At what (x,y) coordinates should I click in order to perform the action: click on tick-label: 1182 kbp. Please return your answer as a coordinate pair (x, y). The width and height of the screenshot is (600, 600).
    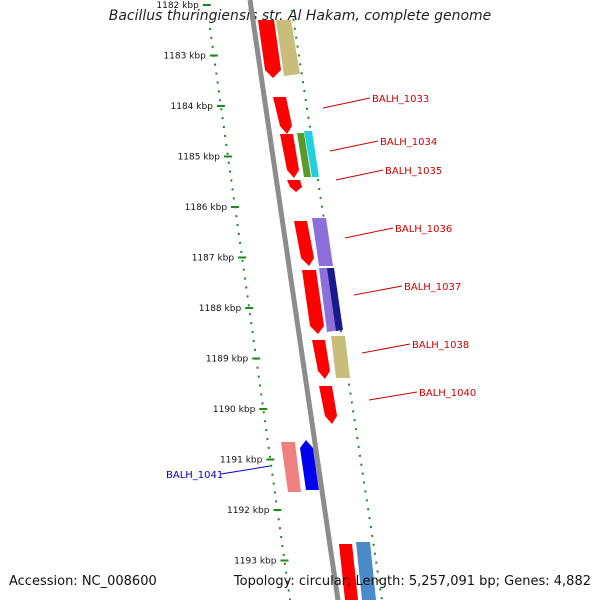
    Looking at the image, I should click on (177, 6).